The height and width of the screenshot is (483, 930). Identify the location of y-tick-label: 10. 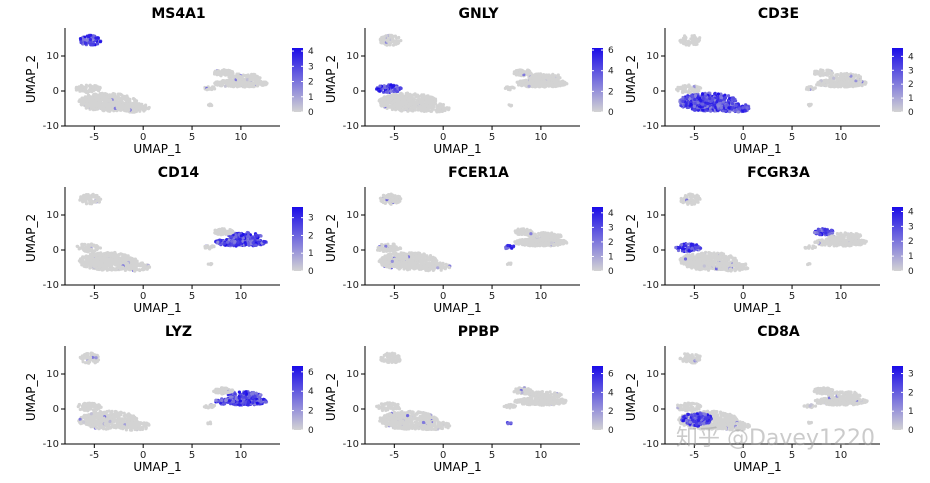
(52, 56).